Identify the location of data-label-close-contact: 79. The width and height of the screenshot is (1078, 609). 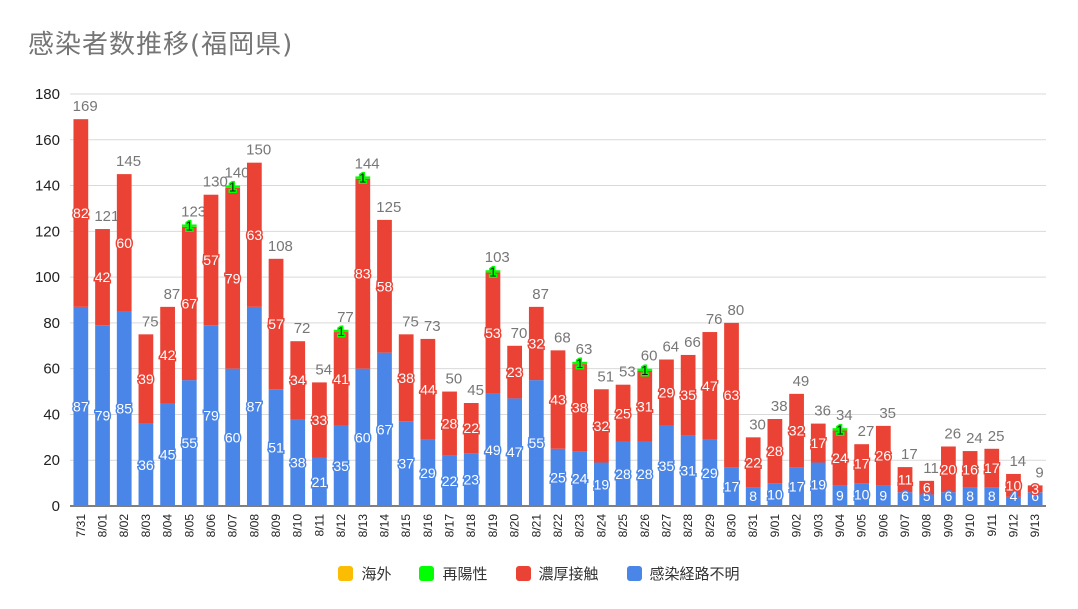
(233, 278).